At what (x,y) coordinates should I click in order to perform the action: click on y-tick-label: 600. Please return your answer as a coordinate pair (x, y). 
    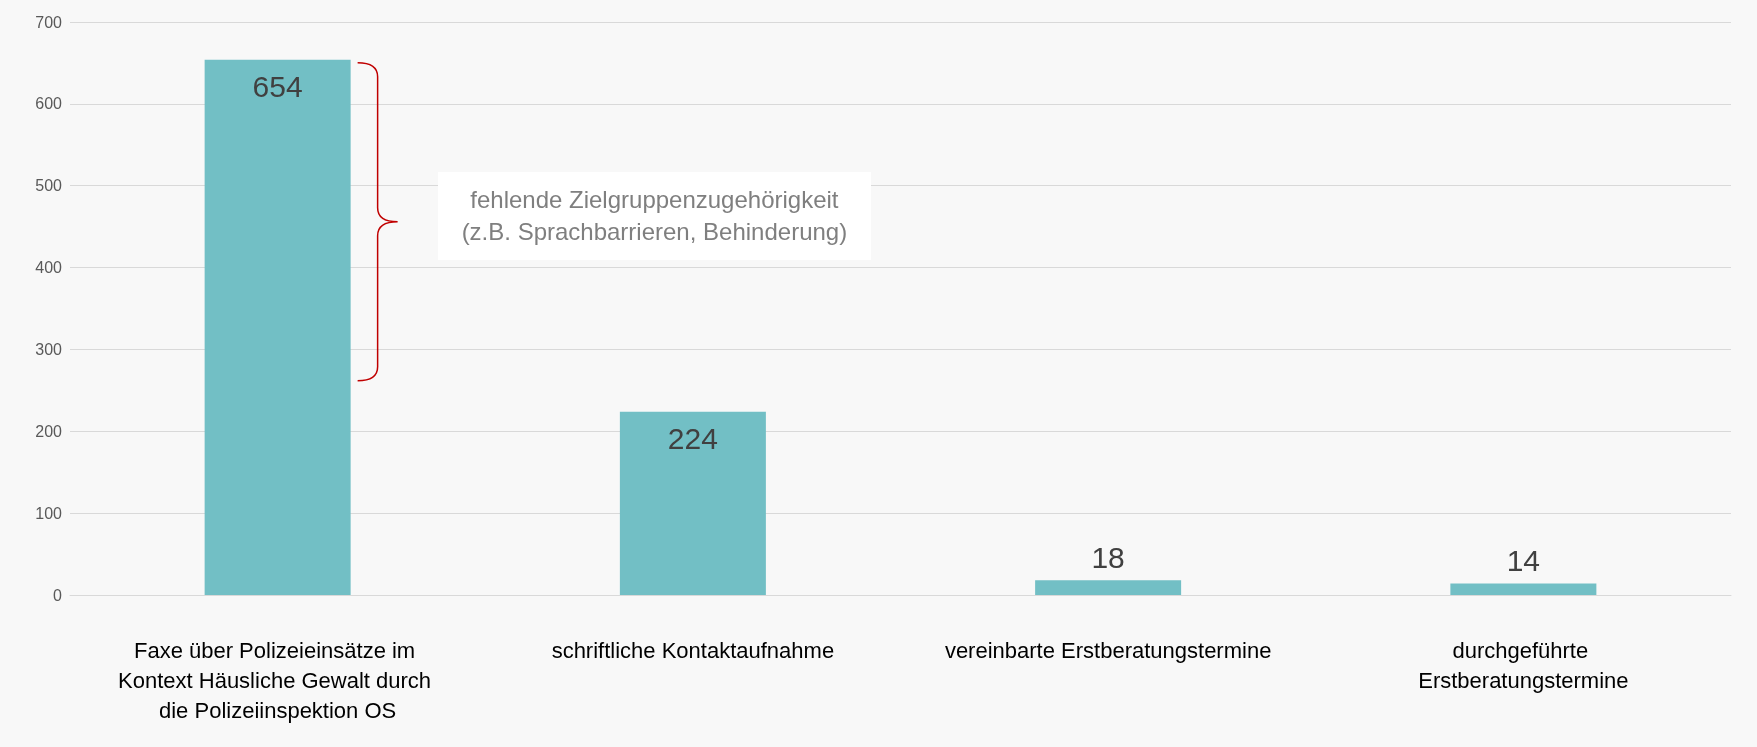
    Looking at the image, I should click on (49, 104).